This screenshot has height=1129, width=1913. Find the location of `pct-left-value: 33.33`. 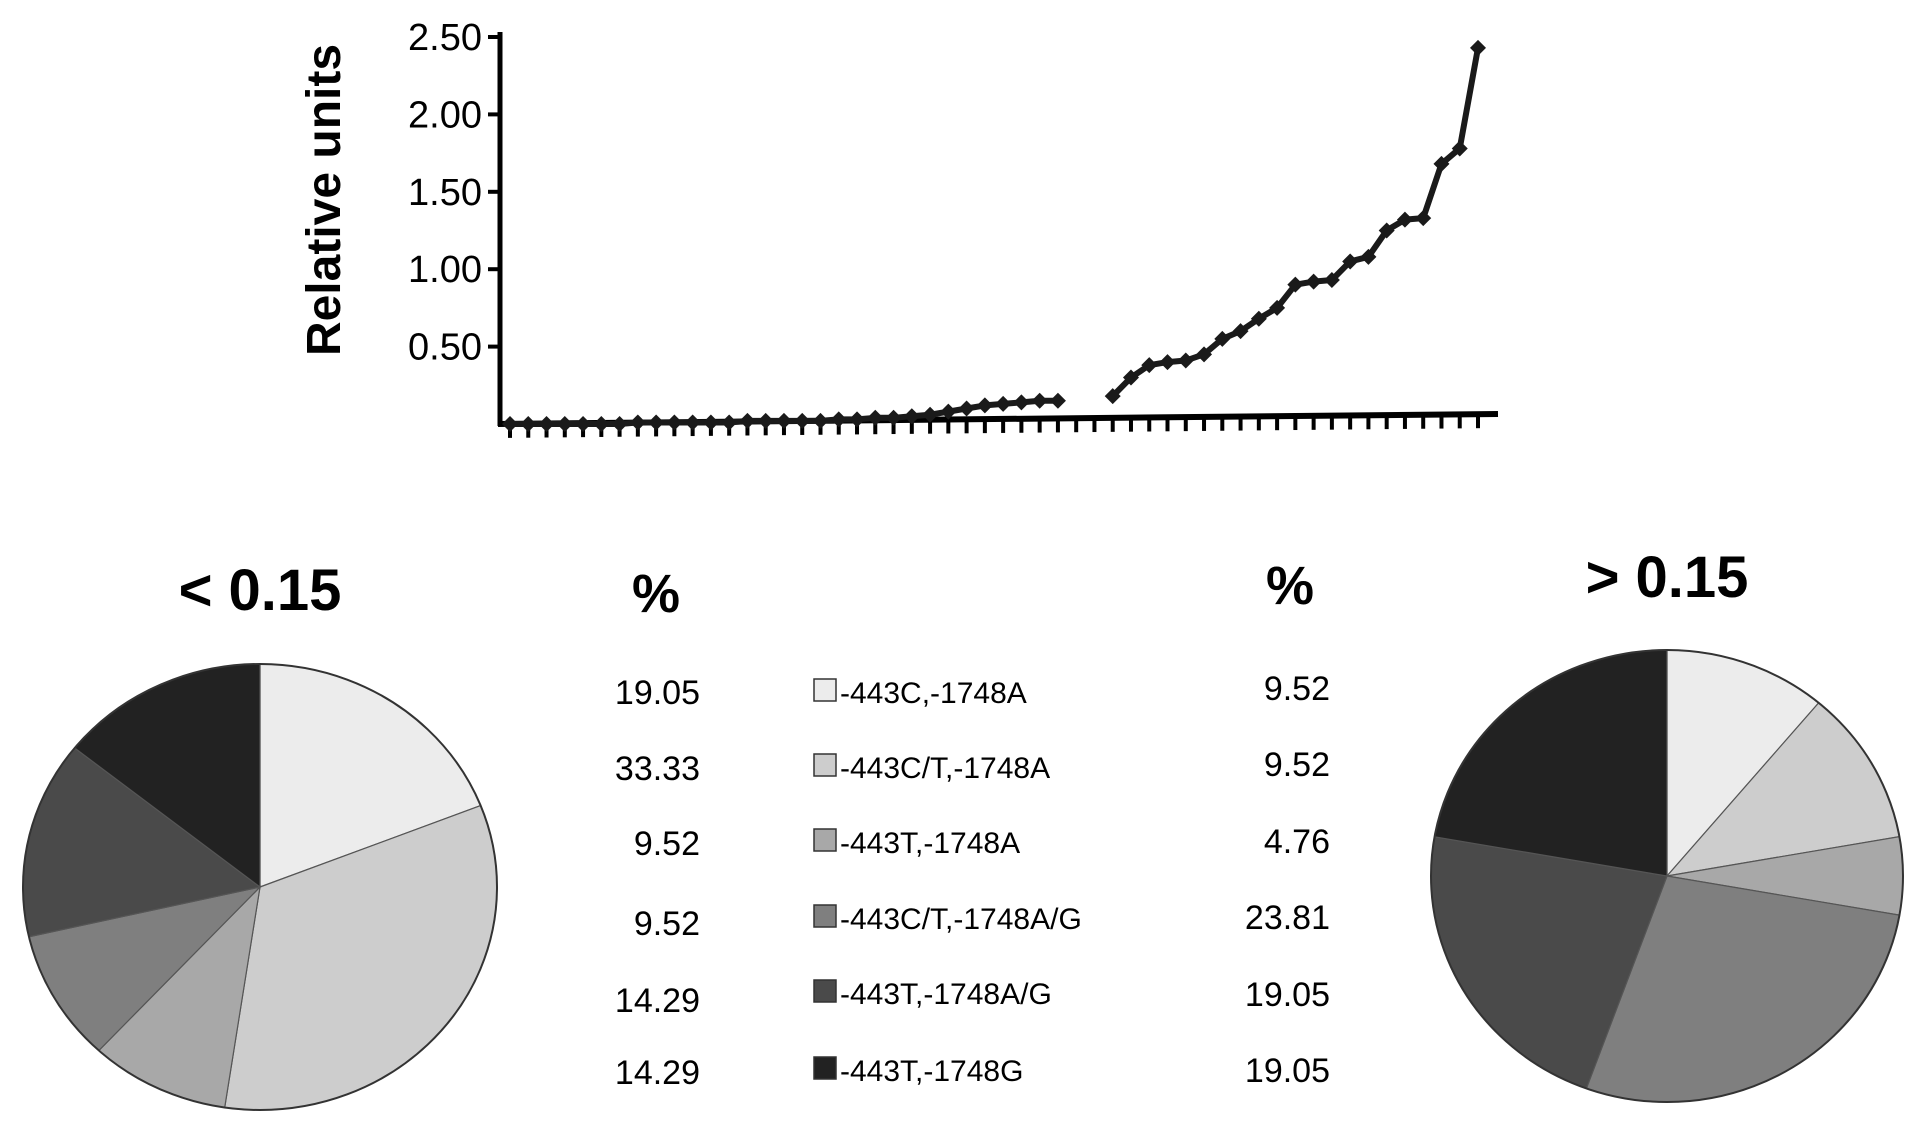

pct-left-value: 33.33 is located at coordinates (657, 769).